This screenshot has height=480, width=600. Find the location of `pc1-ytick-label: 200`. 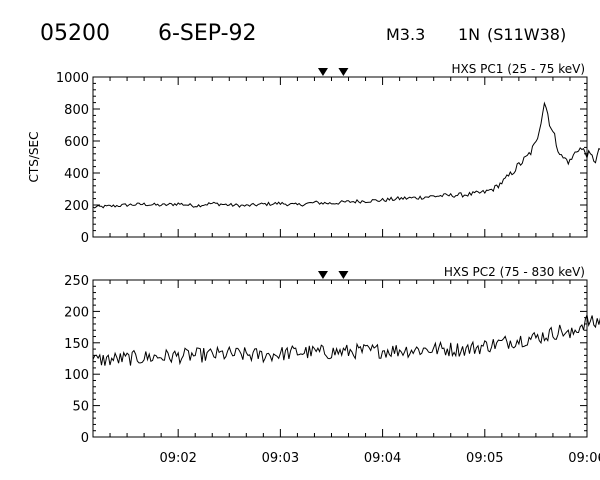

pc1-ytick-label: 200 is located at coordinates (76, 206).